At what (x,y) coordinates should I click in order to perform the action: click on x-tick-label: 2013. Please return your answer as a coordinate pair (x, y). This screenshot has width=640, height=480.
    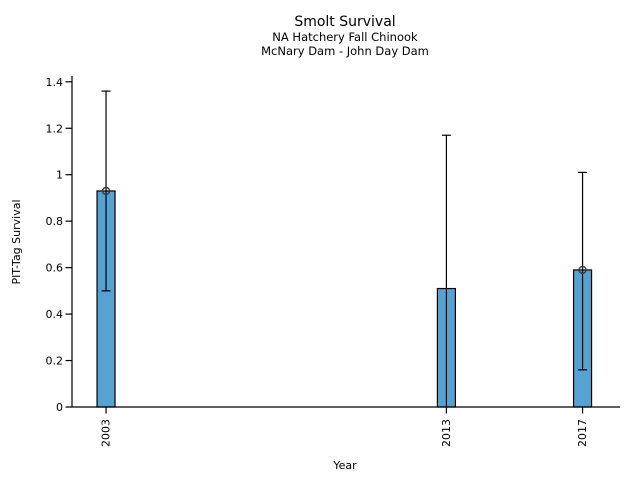
    Looking at the image, I should click on (446, 433).